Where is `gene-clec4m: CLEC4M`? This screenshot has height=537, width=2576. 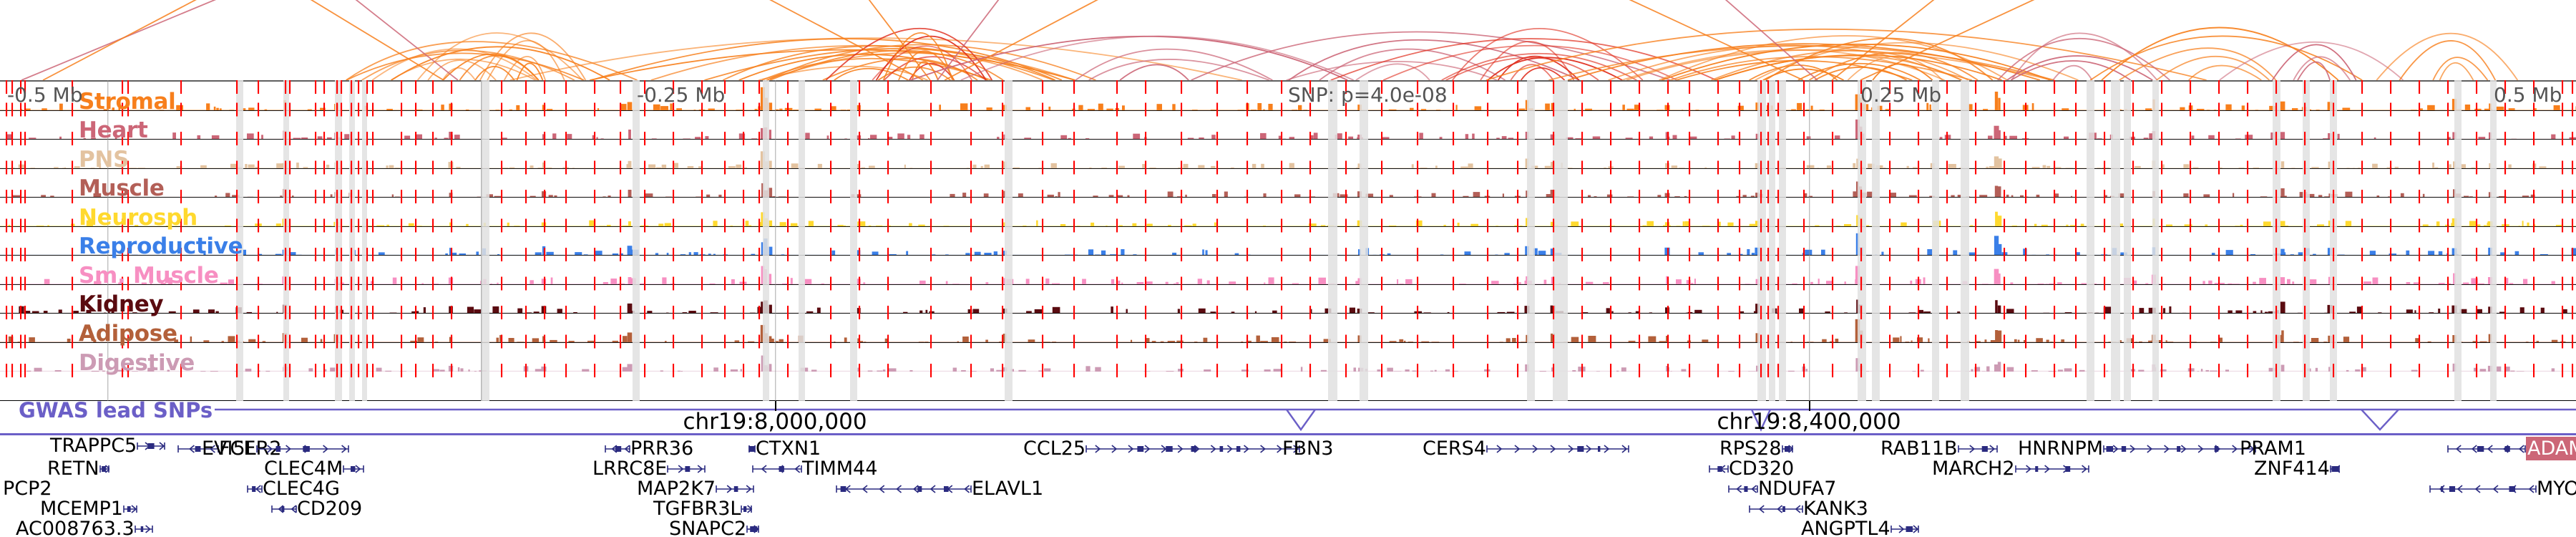
gene-clec4m: CLEC4M is located at coordinates (314, 469).